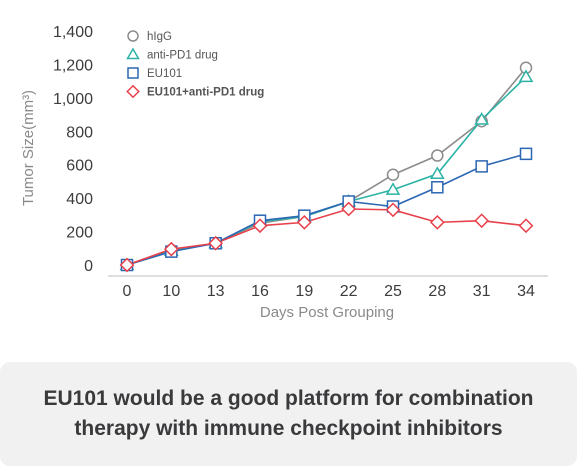  Describe the element at coordinates (304, 291) in the screenshot. I see `x-tick-label: 19` at that location.